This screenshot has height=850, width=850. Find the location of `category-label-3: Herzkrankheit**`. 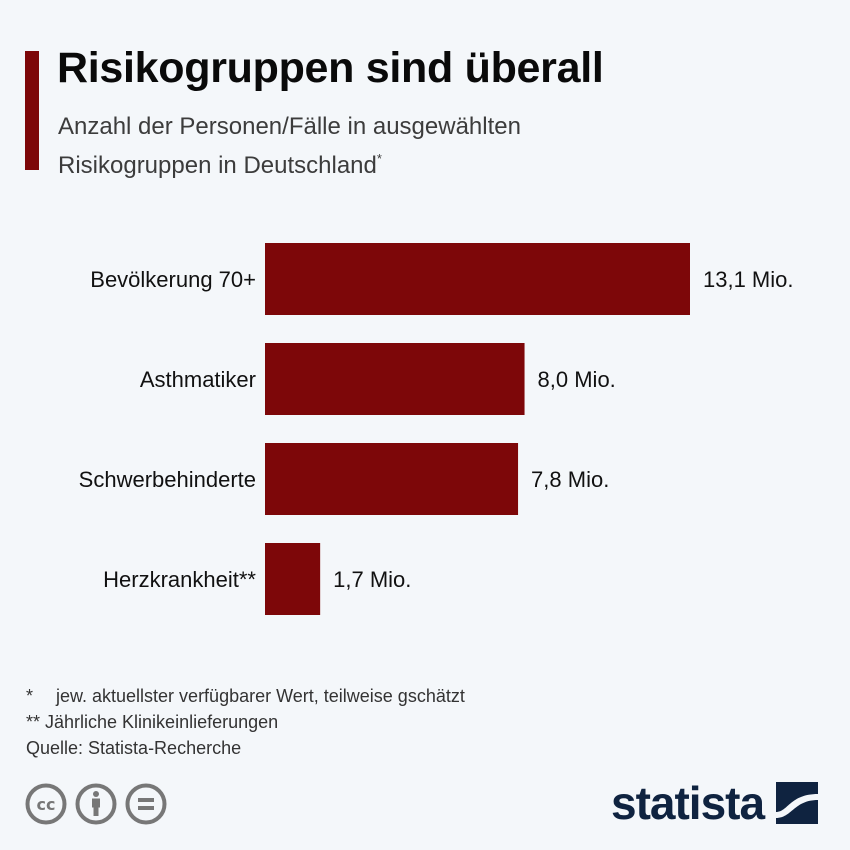

category-label-3: Herzkrankheit** is located at coordinates (179, 579).